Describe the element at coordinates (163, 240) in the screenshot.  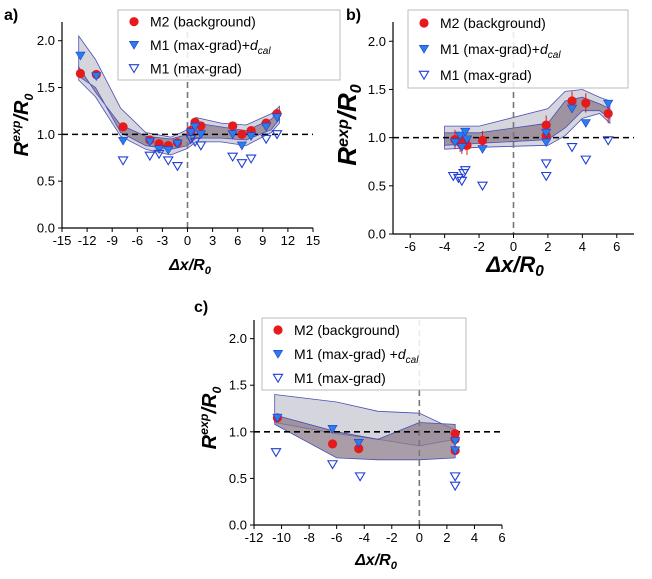
I see `x-tick-label: -3` at that location.